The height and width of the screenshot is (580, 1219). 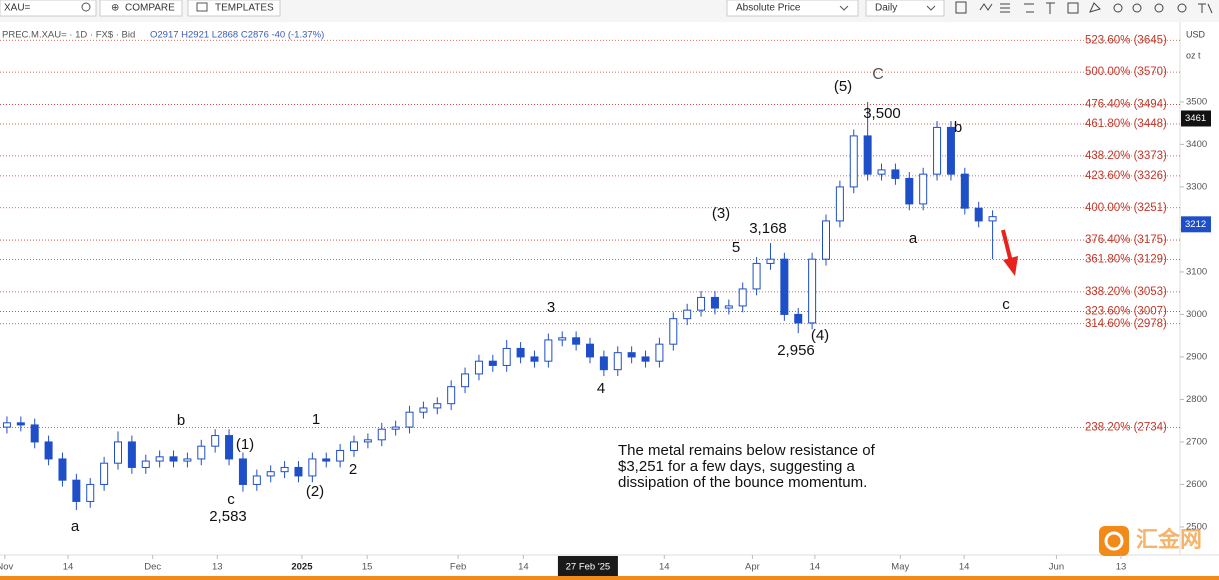 I want to click on compare-button, so click(x=141, y=8).